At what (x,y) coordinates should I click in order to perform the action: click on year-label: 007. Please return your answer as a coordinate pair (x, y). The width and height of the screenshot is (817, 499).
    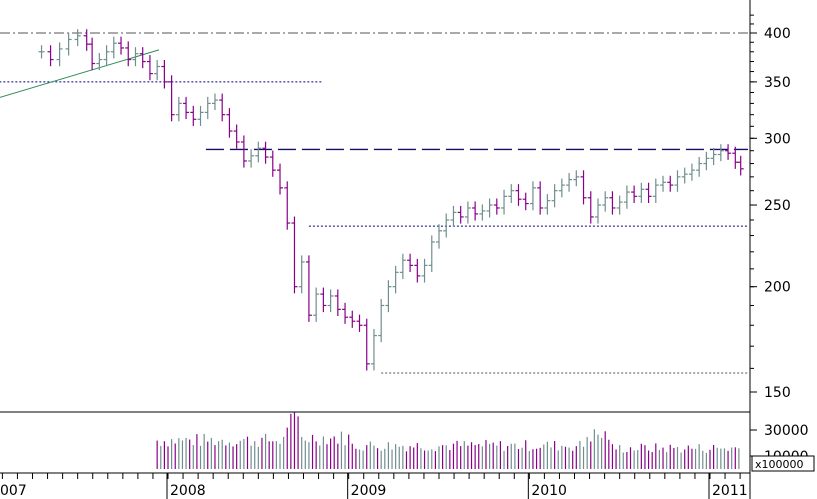
    Looking at the image, I should click on (13, 491).